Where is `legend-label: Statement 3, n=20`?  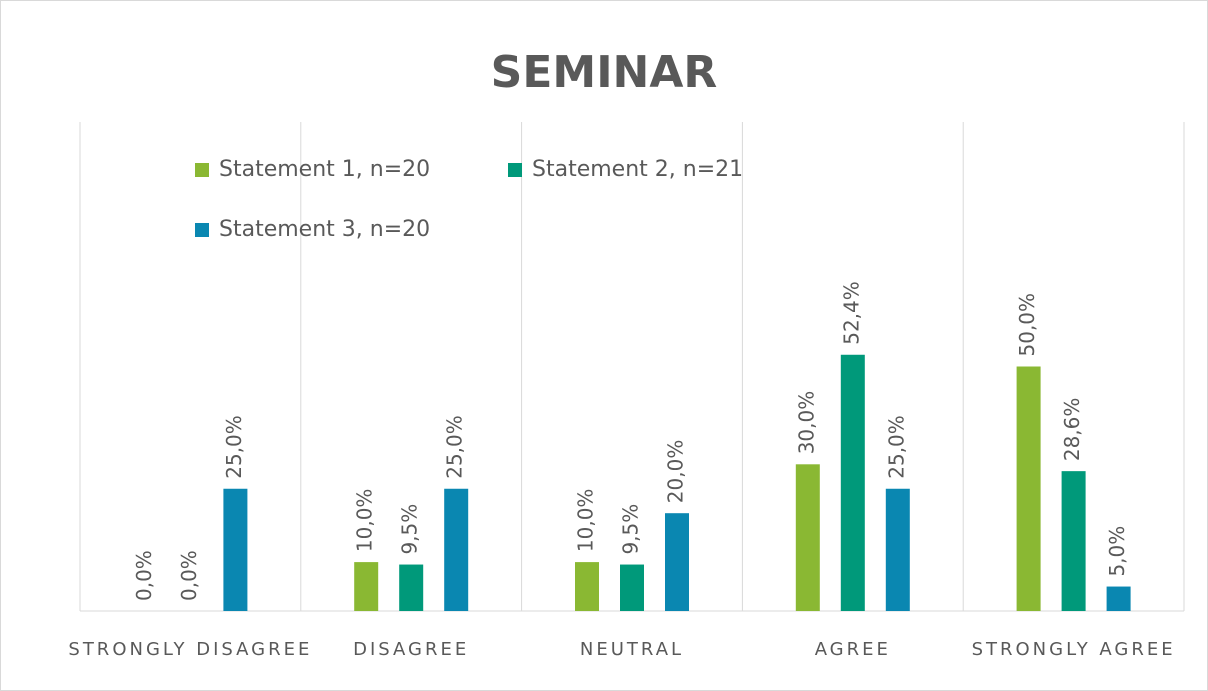 legend-label: Statement 3, n=20 is located at coordinates (324, 229).